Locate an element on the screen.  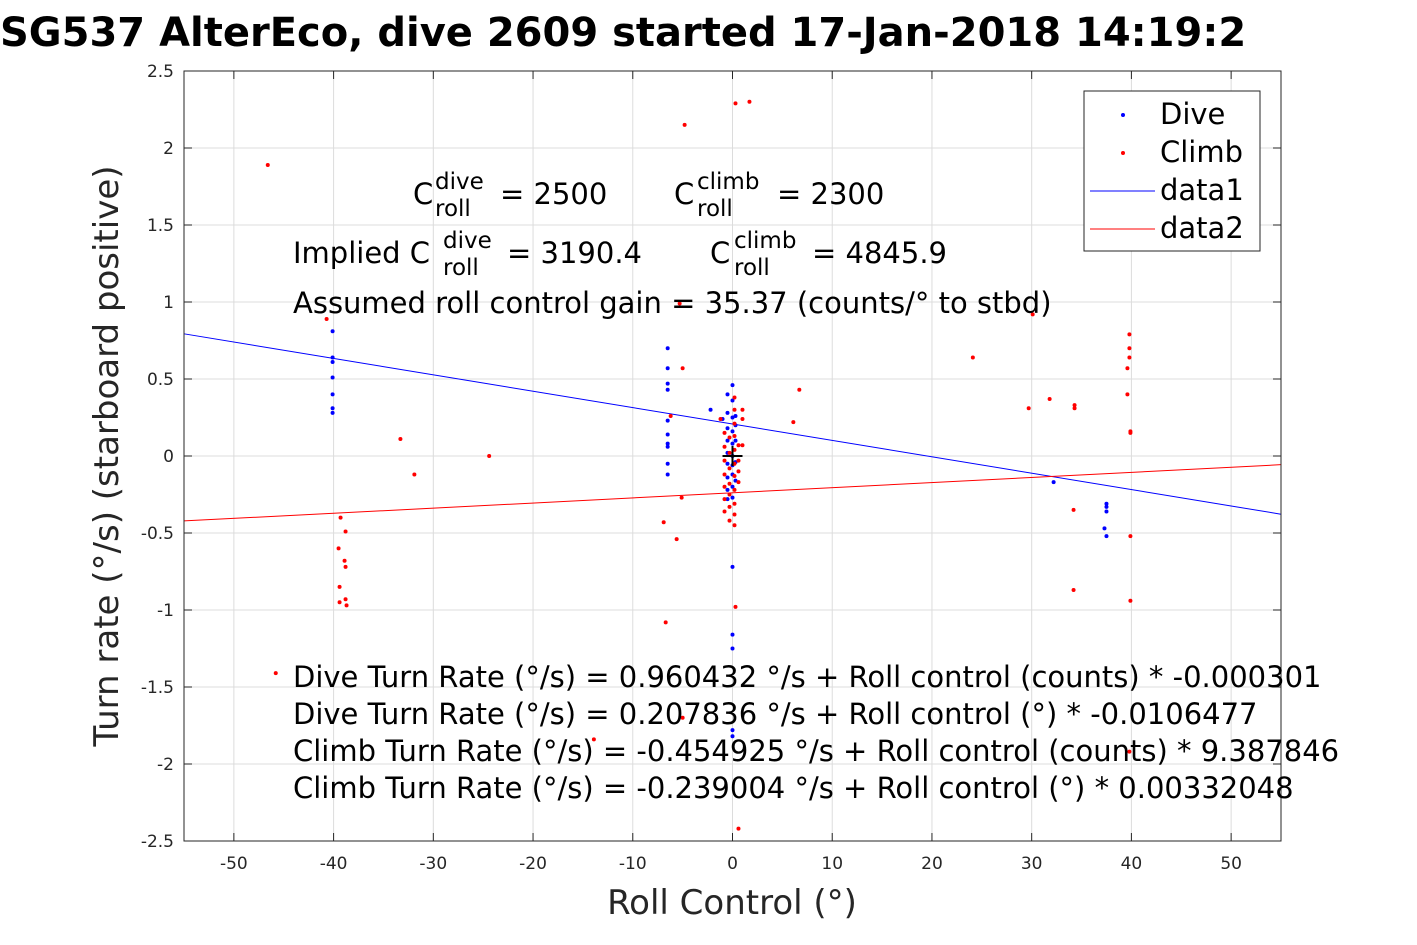
y-tick-label: 2 is located at coordinates (168, 149).